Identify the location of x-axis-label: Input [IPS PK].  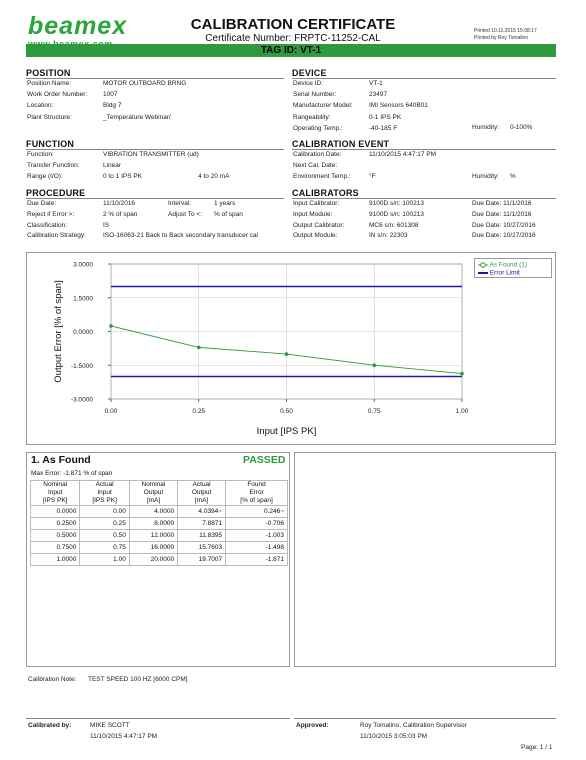
(287, 431).